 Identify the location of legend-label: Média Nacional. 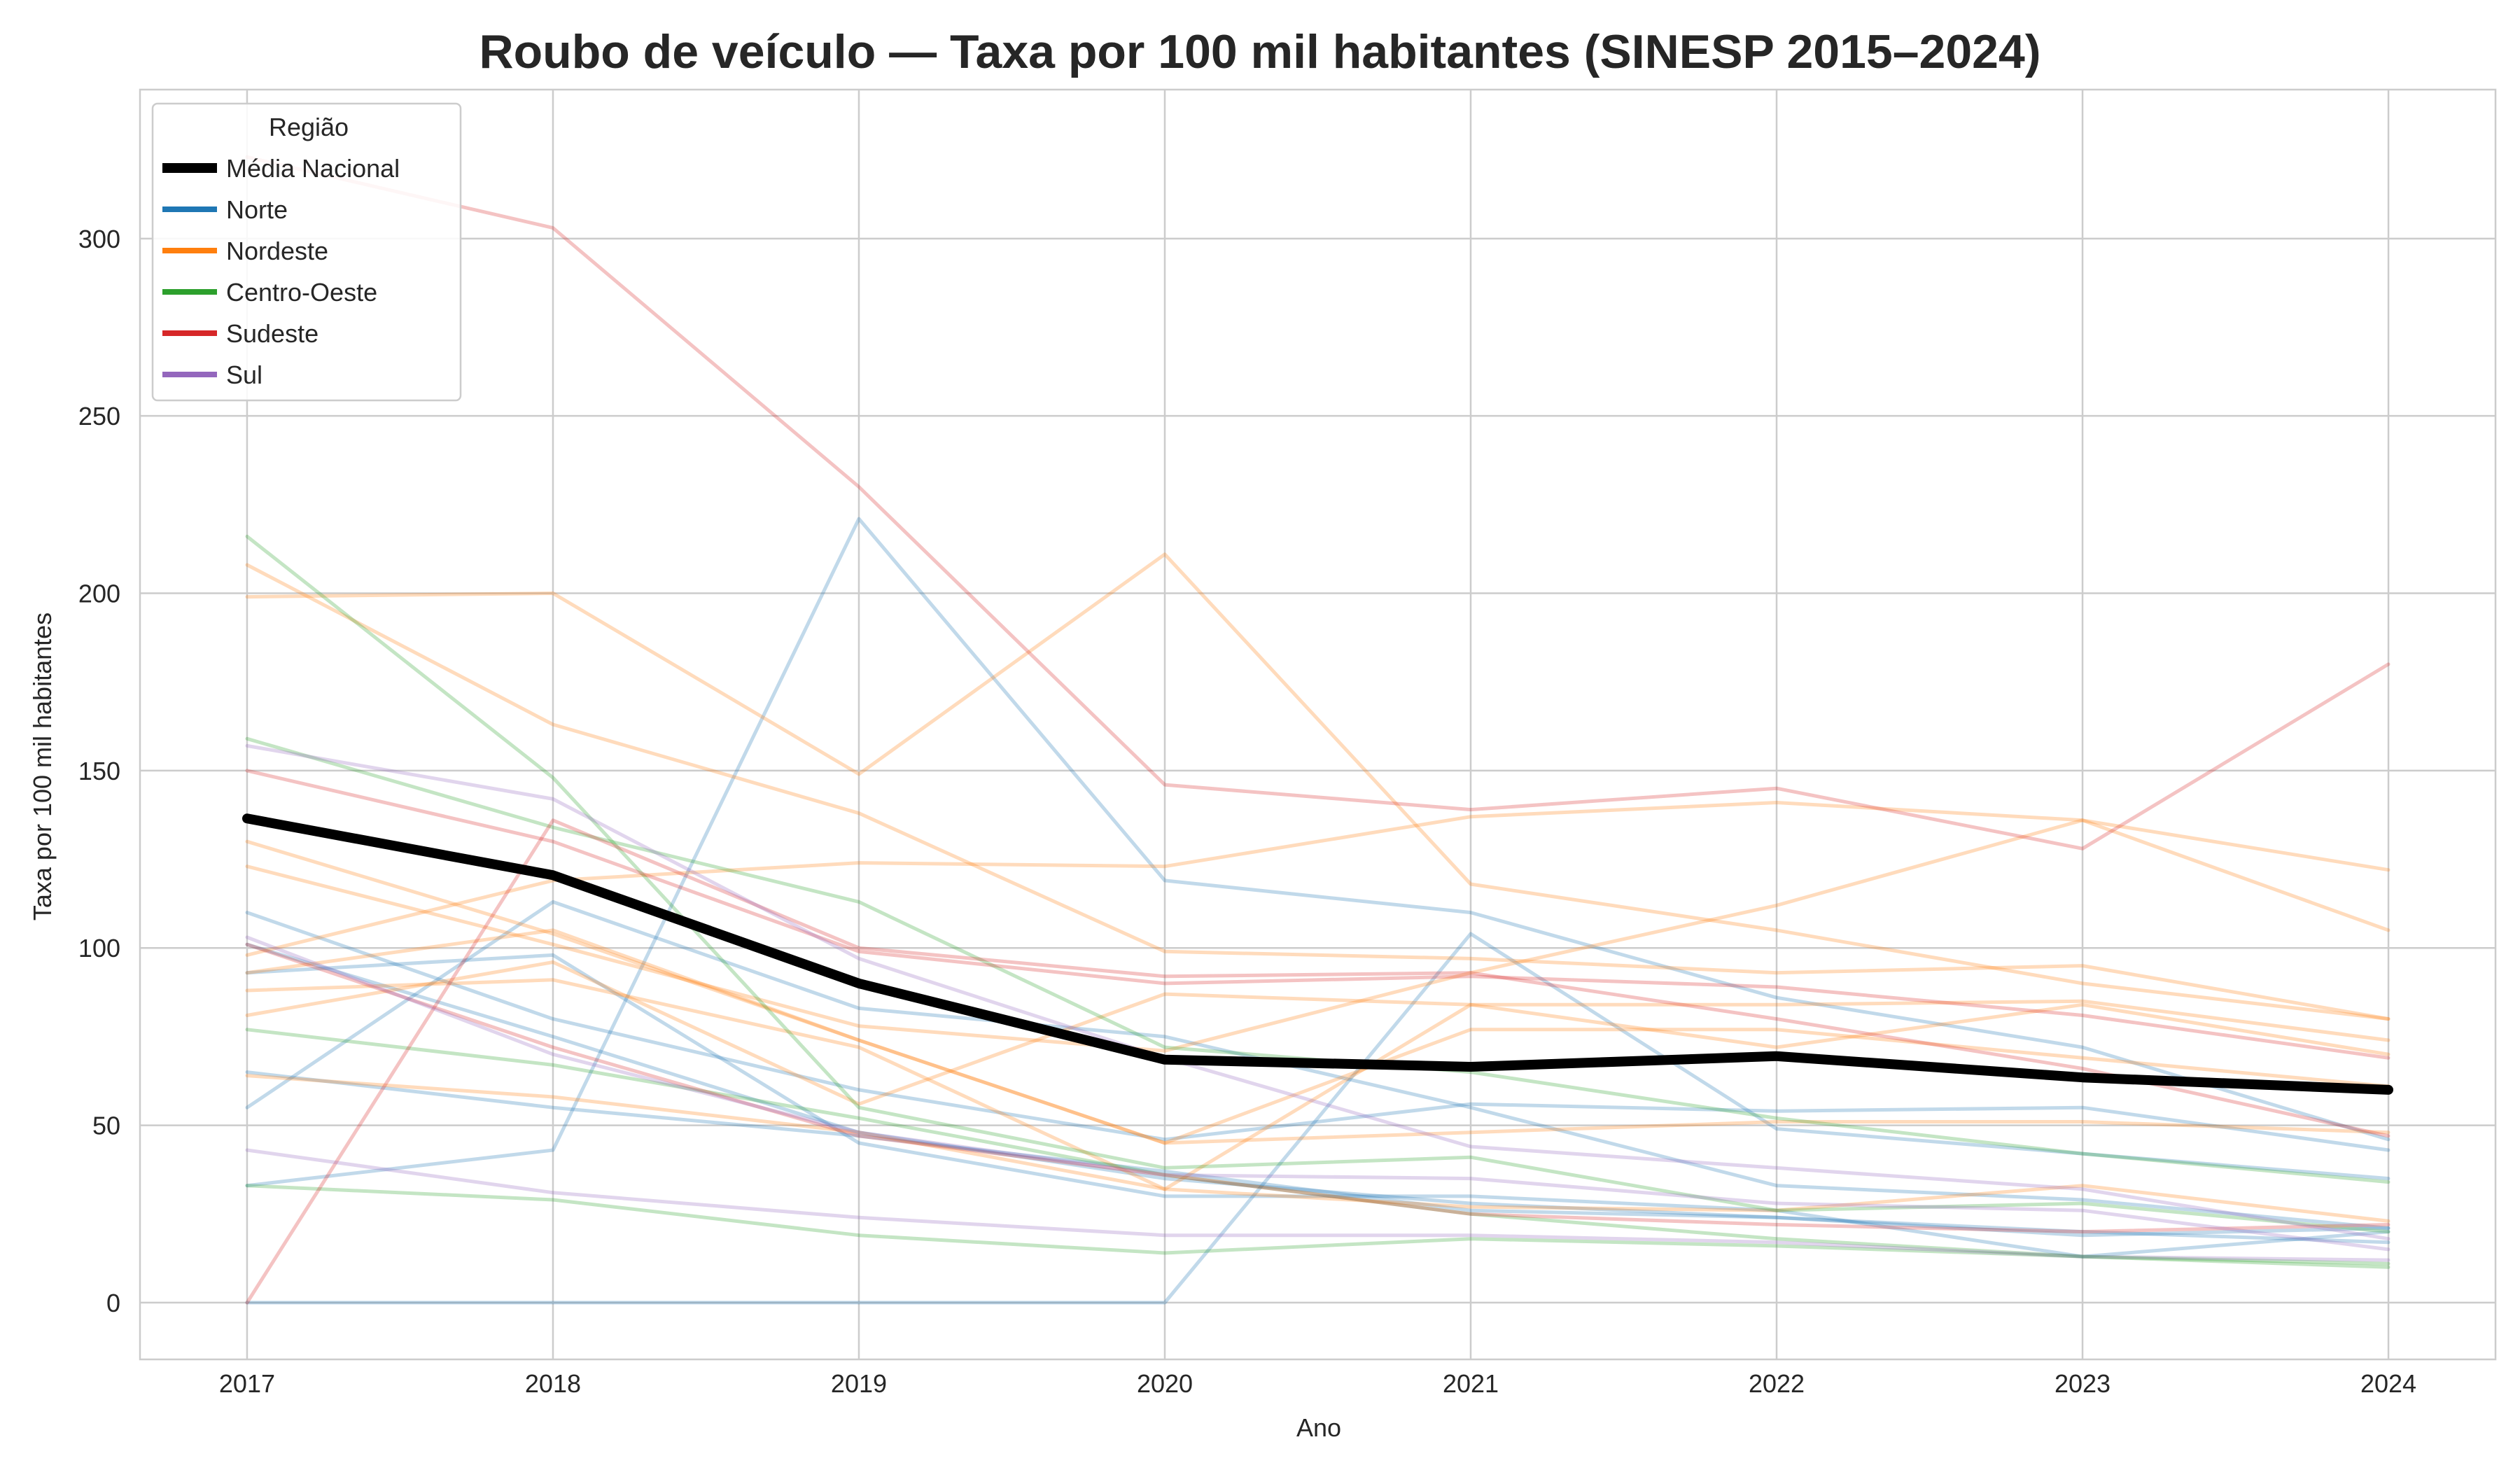
(313, 168).